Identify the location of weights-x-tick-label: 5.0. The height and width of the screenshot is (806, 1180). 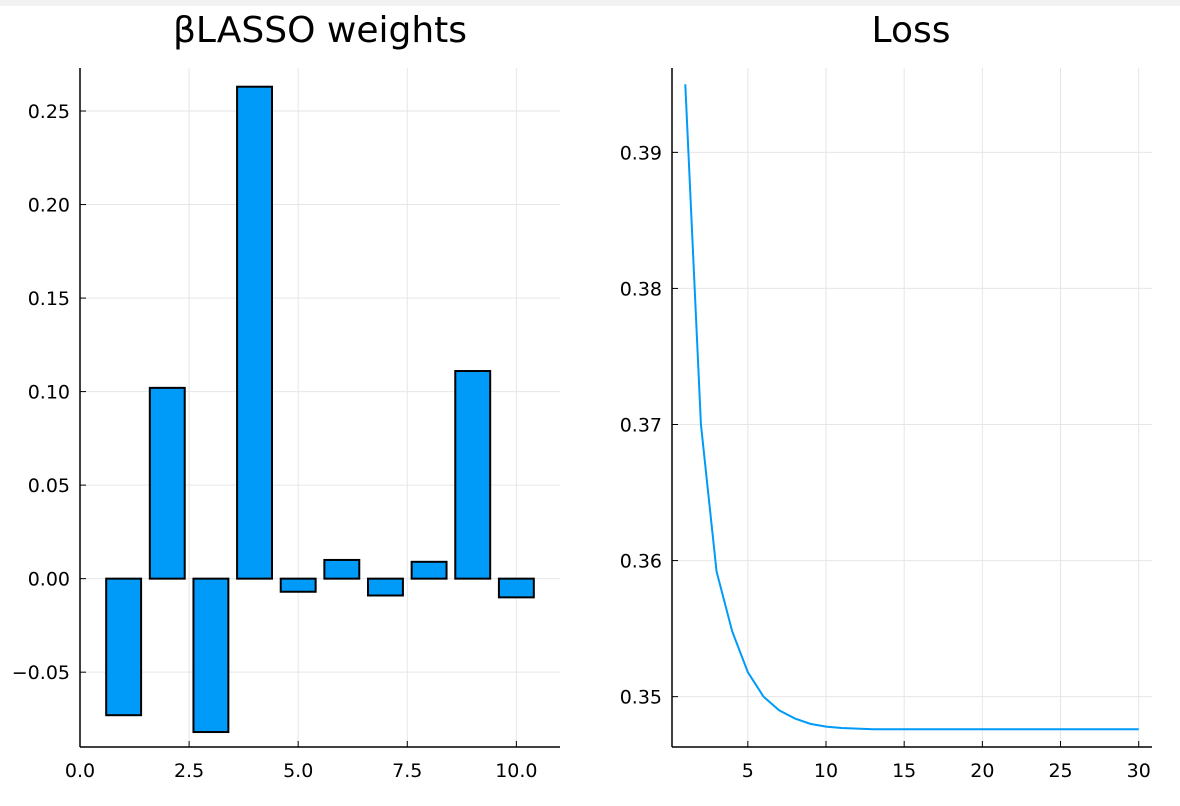
(298, 771).